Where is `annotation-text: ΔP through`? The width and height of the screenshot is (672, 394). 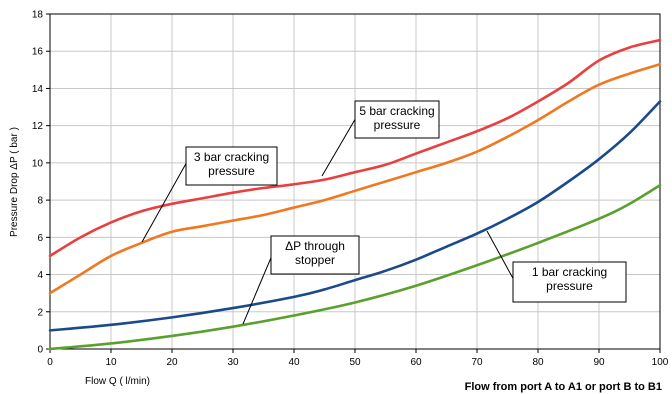
annotation-text: ΔP through is located at coordinates (315, 246).